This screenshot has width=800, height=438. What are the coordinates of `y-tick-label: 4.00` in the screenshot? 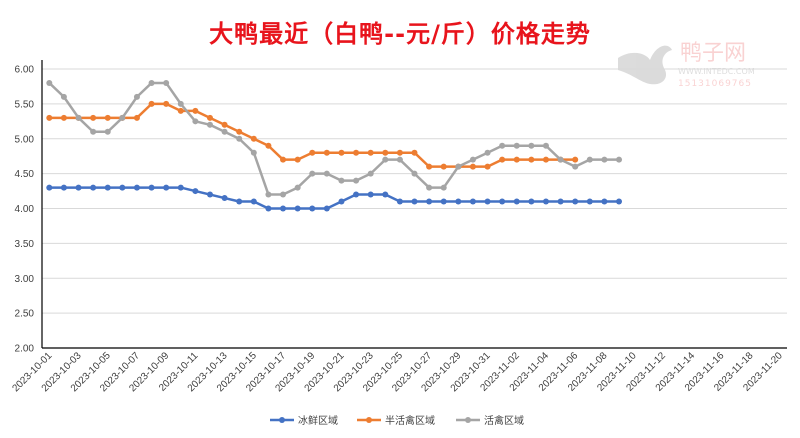 It's located at (25, 209).